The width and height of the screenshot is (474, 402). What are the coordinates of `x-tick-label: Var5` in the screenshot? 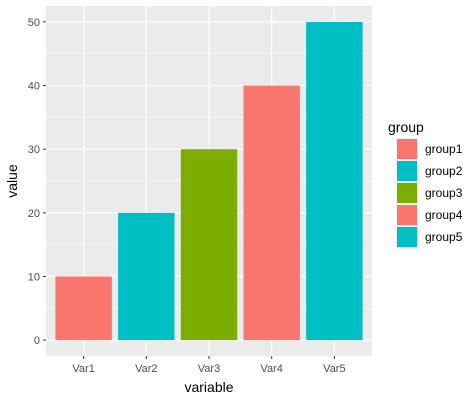 It's located at (334, 369).